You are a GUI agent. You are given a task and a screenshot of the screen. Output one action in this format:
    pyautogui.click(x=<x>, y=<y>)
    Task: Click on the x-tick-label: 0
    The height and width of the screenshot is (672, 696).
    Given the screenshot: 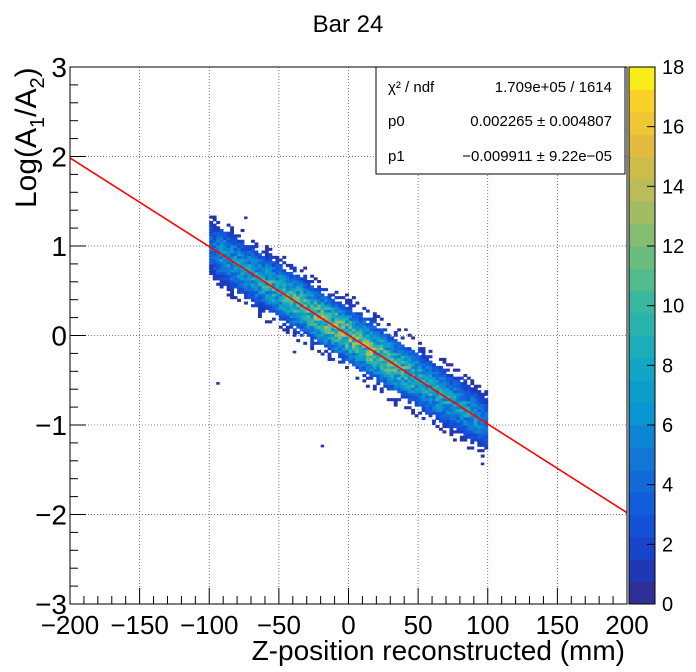 What is the action you would take?
    pyautogui.click(x=348, y=625)
    